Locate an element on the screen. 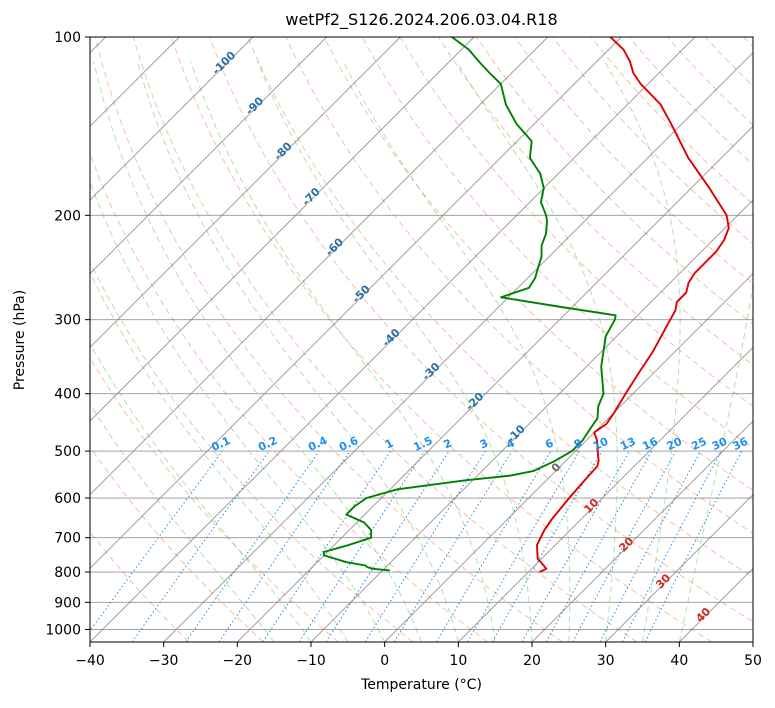 The width and height of the screenshot is (775, 708). x-tick-label: −30 is located at coordinates (164, 661).